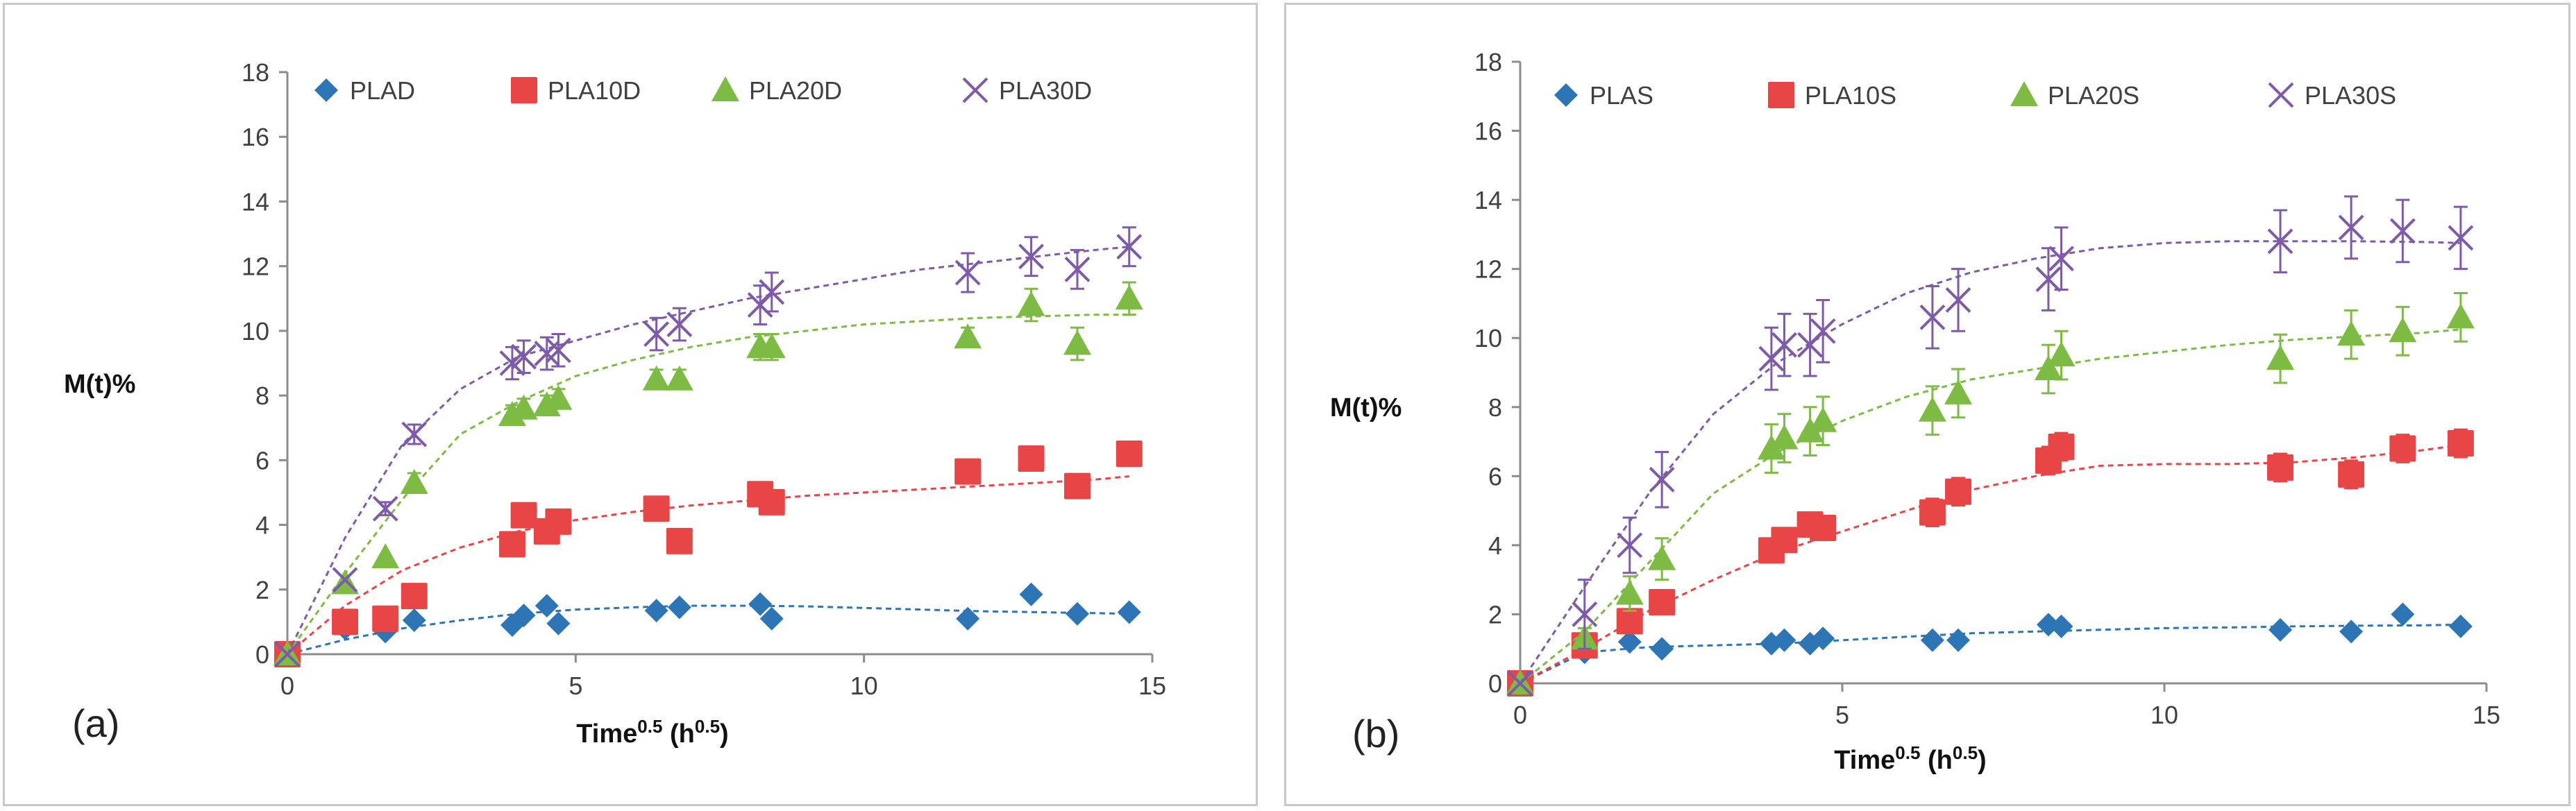 The width and height of the screenshot is (2576, 811). I want to click on y-tick-label-a: 2, so click(262, 590).